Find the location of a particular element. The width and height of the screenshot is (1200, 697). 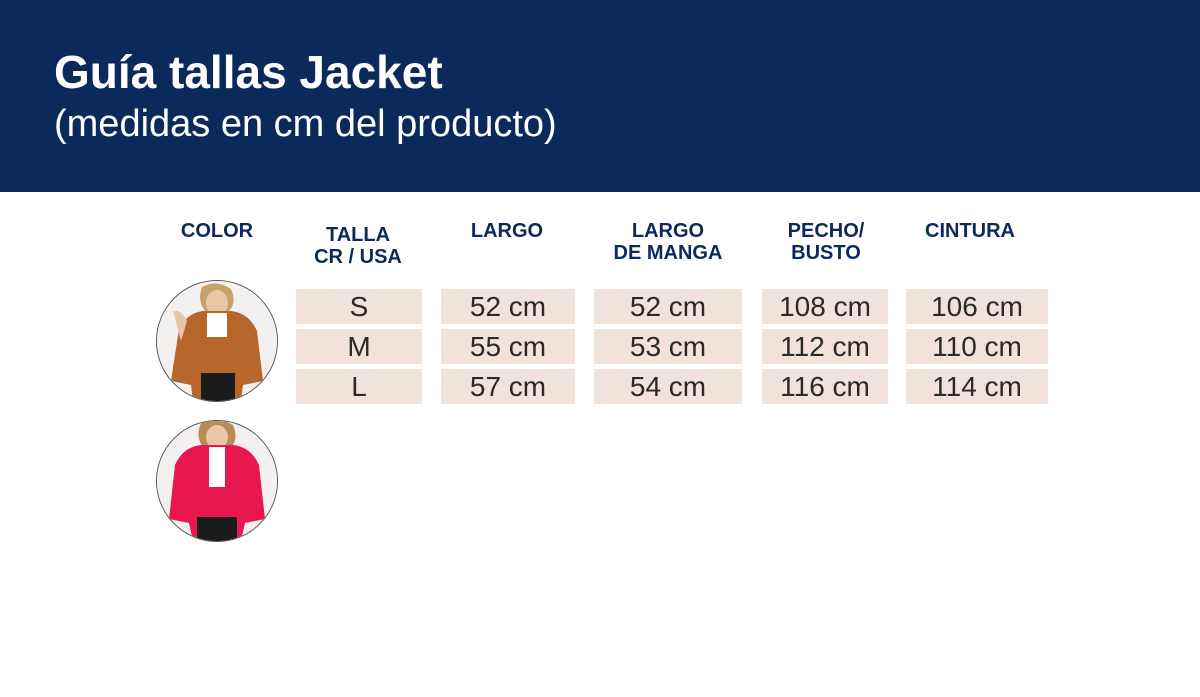

column-header-color: COLOR is located at coordinates (217, 231).